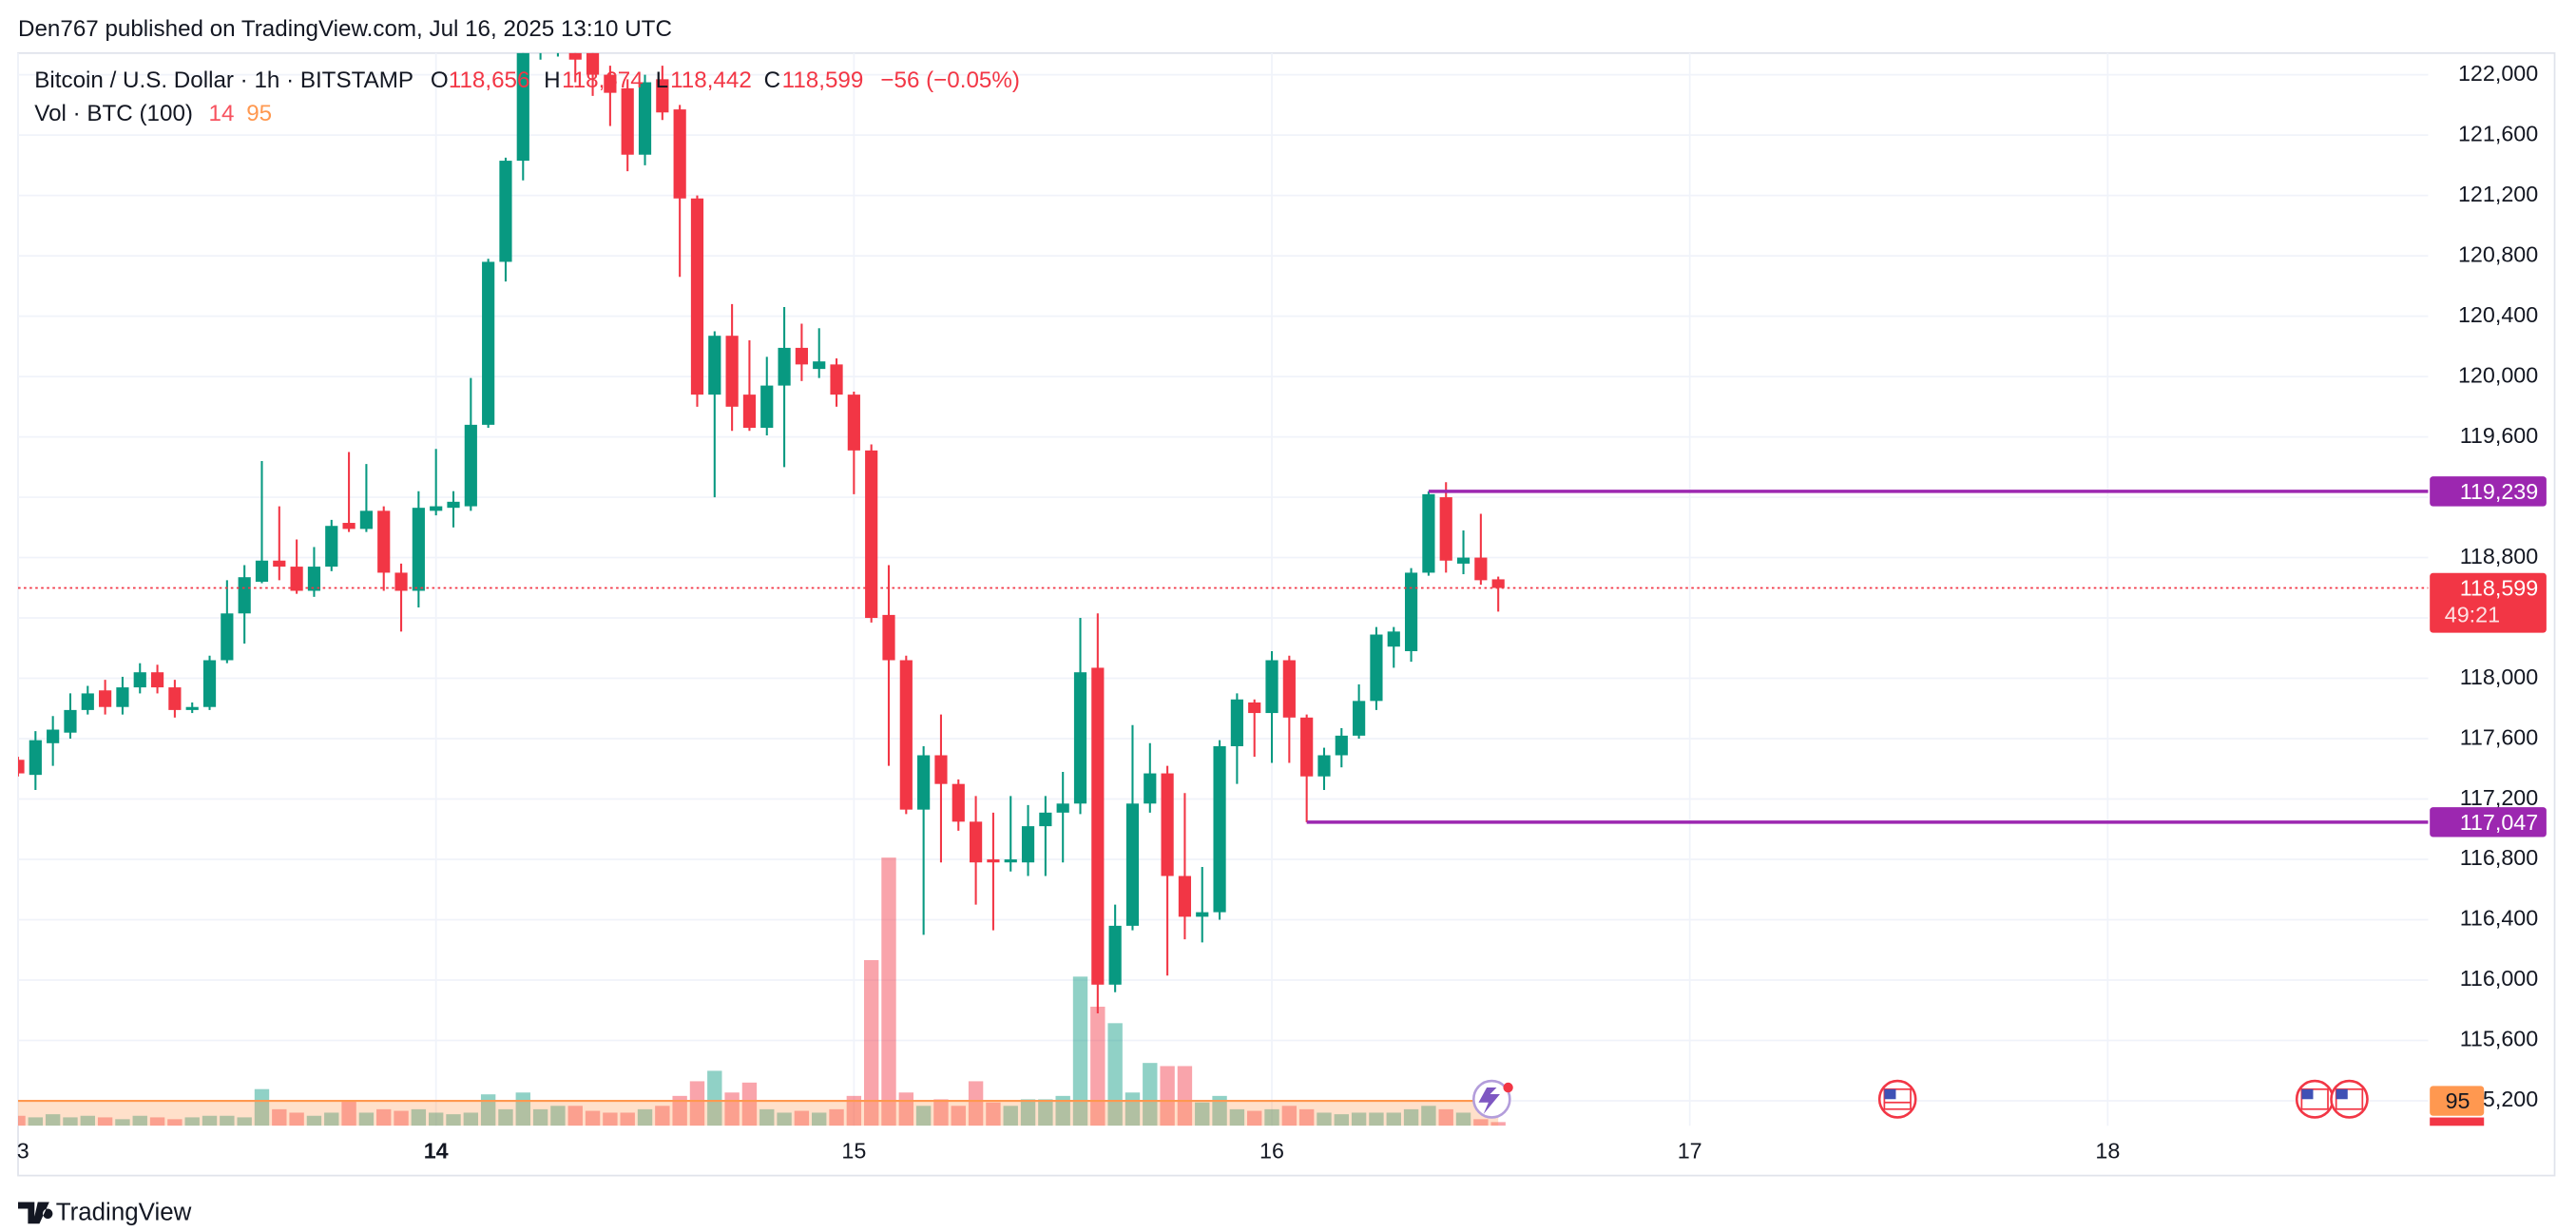 The image size is (2576, 1232). Describe the element at coordinates (823, 80) in the screenshot. I see `legend-value: 118,599` at that location.